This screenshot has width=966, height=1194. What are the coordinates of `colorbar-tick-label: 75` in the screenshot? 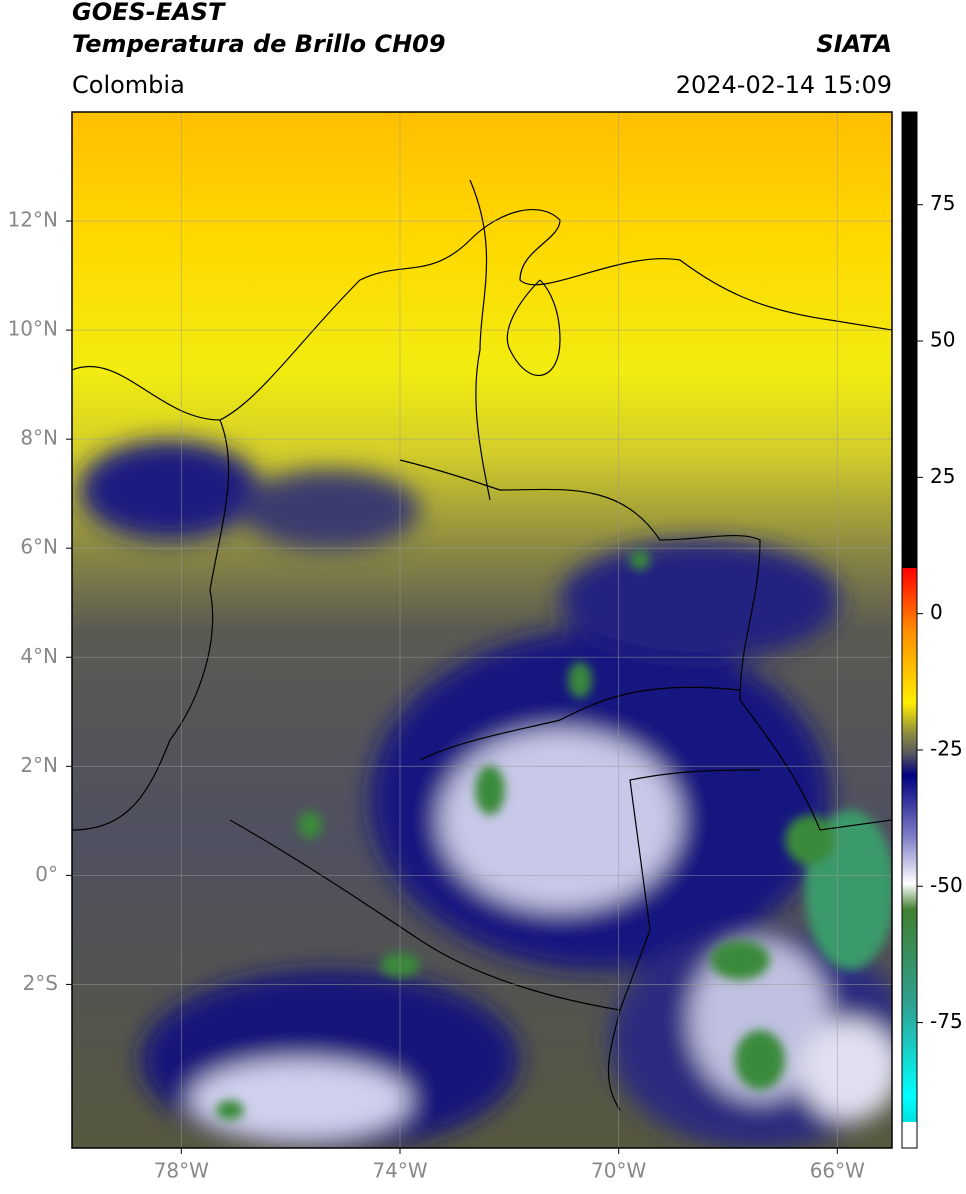 It's located at (942, 203).